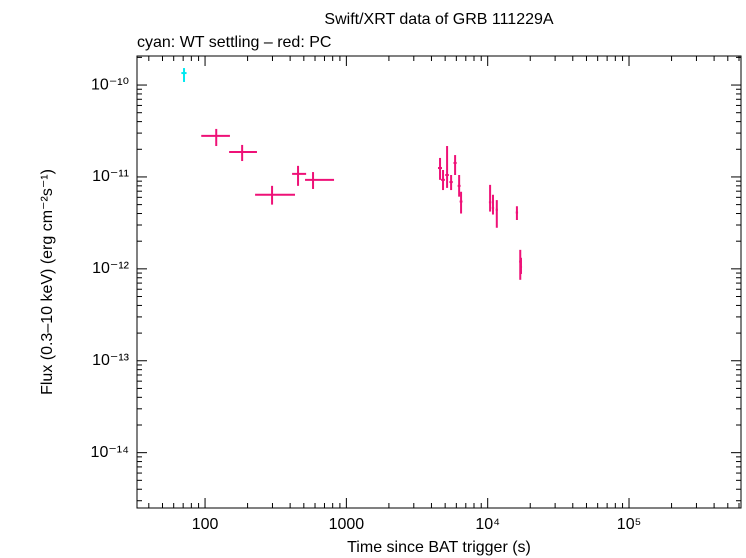 The height and width of the screenshot is (558, 746). Describe the element at coordinates (47, 282) in the screenshot. I see `y-axis-label: Flux (0.3–10 keV) (erg cm⁻²s⁻¹)` at that location.